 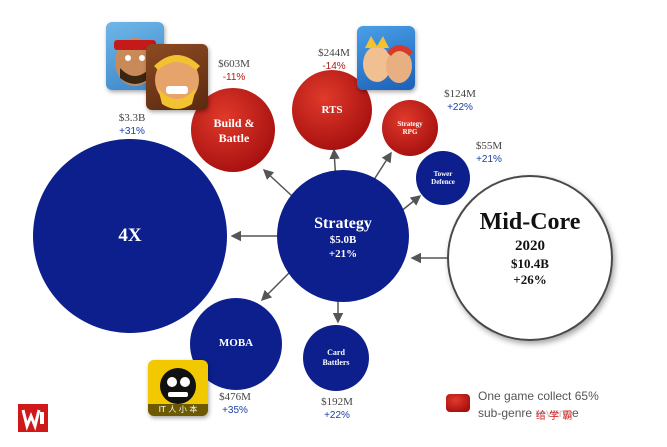 I want to click on circle-strategy-rpg, so click(x=410, y=128).